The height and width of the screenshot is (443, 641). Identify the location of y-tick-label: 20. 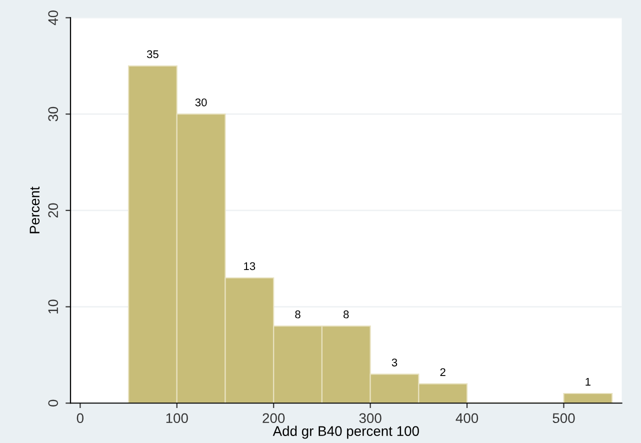
(53, 210).